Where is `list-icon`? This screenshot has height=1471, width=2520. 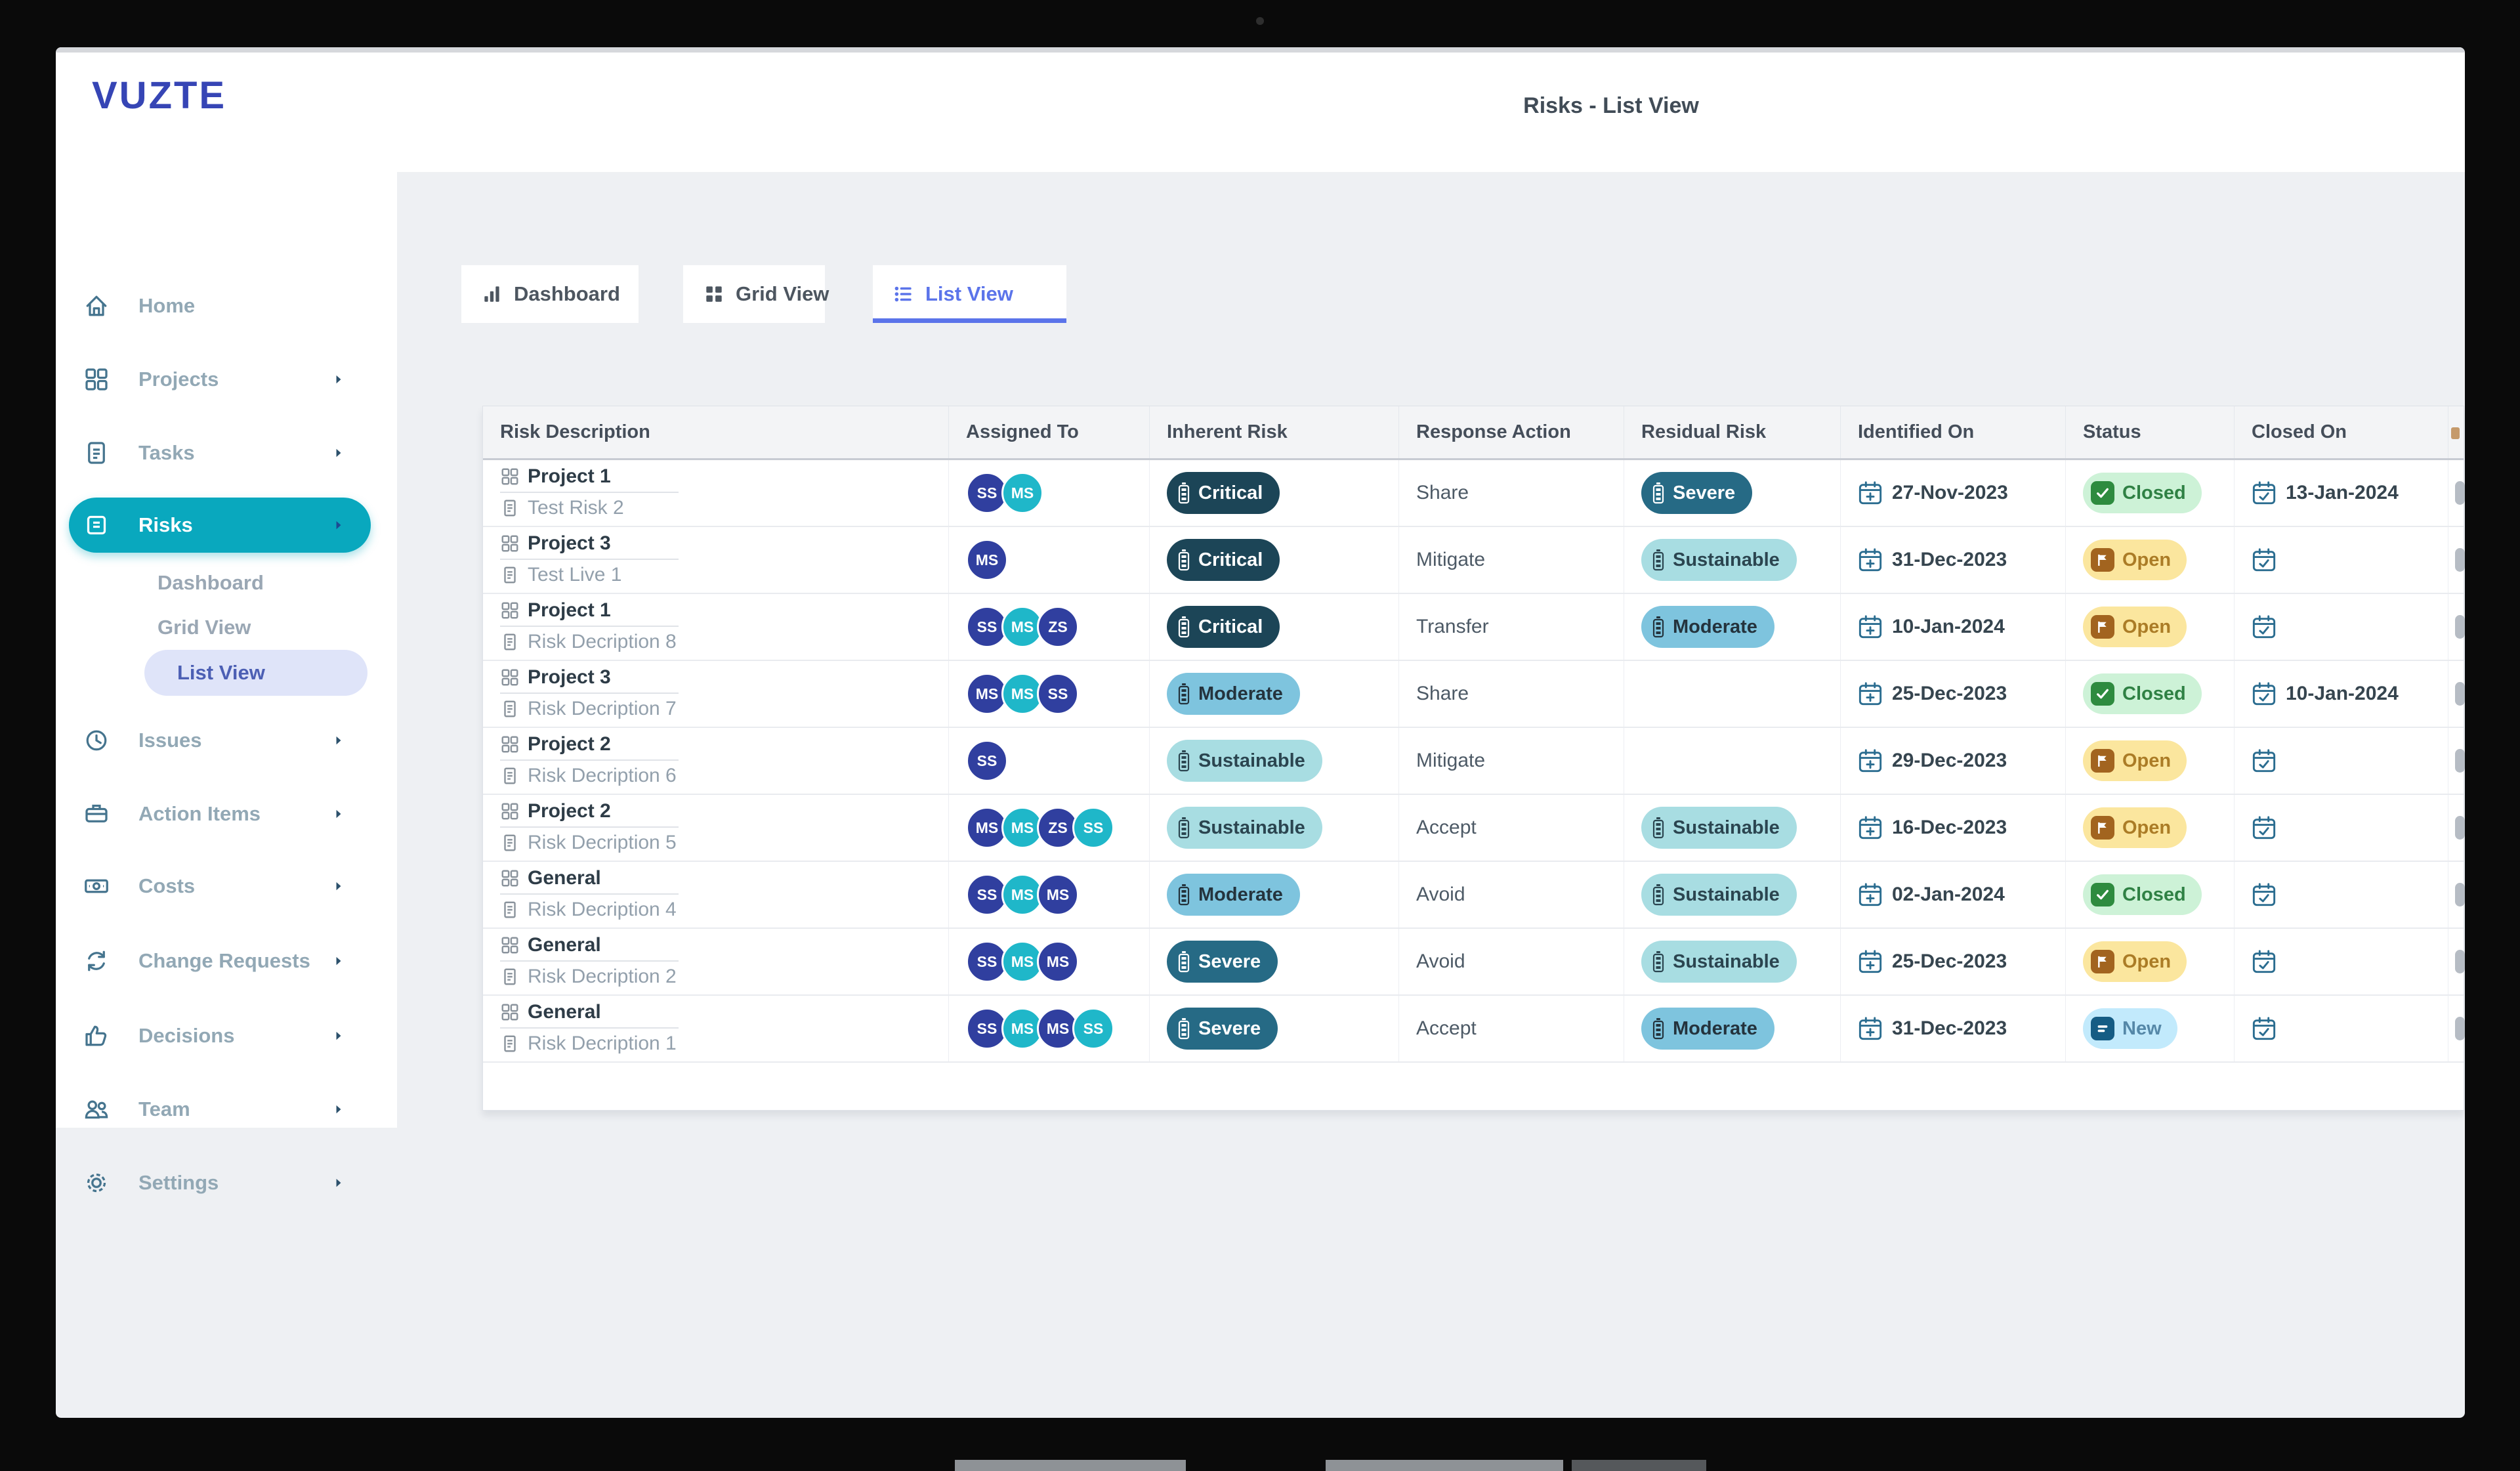
list-icon is located at coordinates (903, 294).